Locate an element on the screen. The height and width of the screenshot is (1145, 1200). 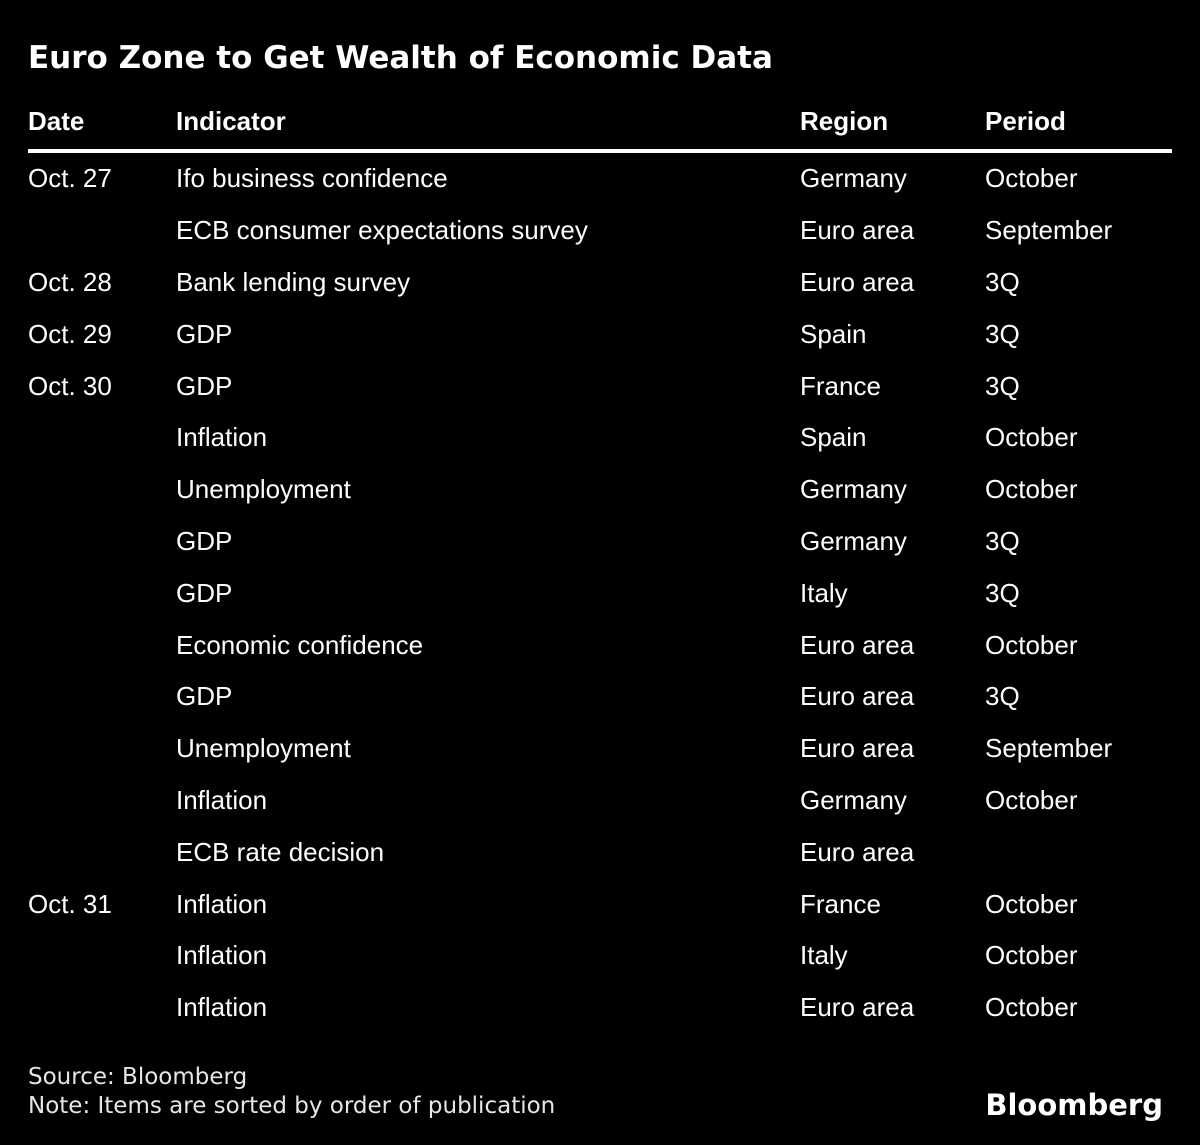
bloomberg-logo: Bloomberg is located at coordinates (1074, 1105).